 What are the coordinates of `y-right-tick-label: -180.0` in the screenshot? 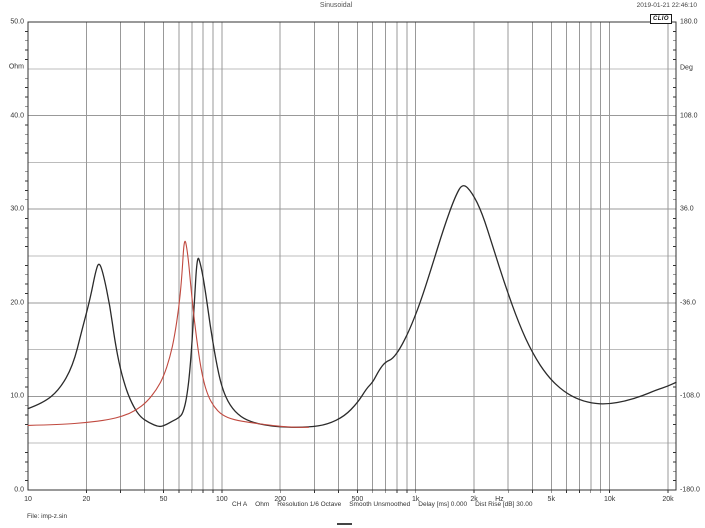 It's located at (690, 490).